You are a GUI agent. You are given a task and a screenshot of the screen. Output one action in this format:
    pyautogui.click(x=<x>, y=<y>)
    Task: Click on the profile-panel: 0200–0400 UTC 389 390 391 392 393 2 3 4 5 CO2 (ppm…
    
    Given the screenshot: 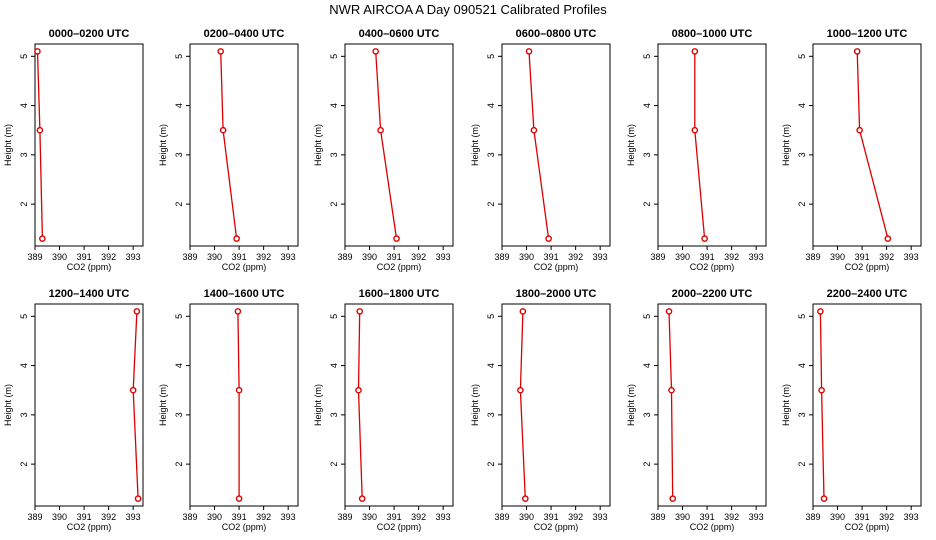 What is the action you would take?
    pyautogui.click(x=228, y=150)
    